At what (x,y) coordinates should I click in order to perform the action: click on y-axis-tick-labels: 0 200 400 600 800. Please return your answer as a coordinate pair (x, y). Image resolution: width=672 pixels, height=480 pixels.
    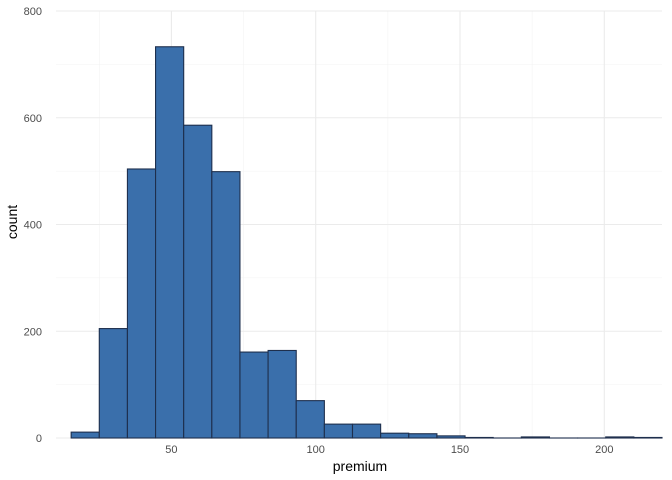
    Looking at the image, I should click on (33, 225).